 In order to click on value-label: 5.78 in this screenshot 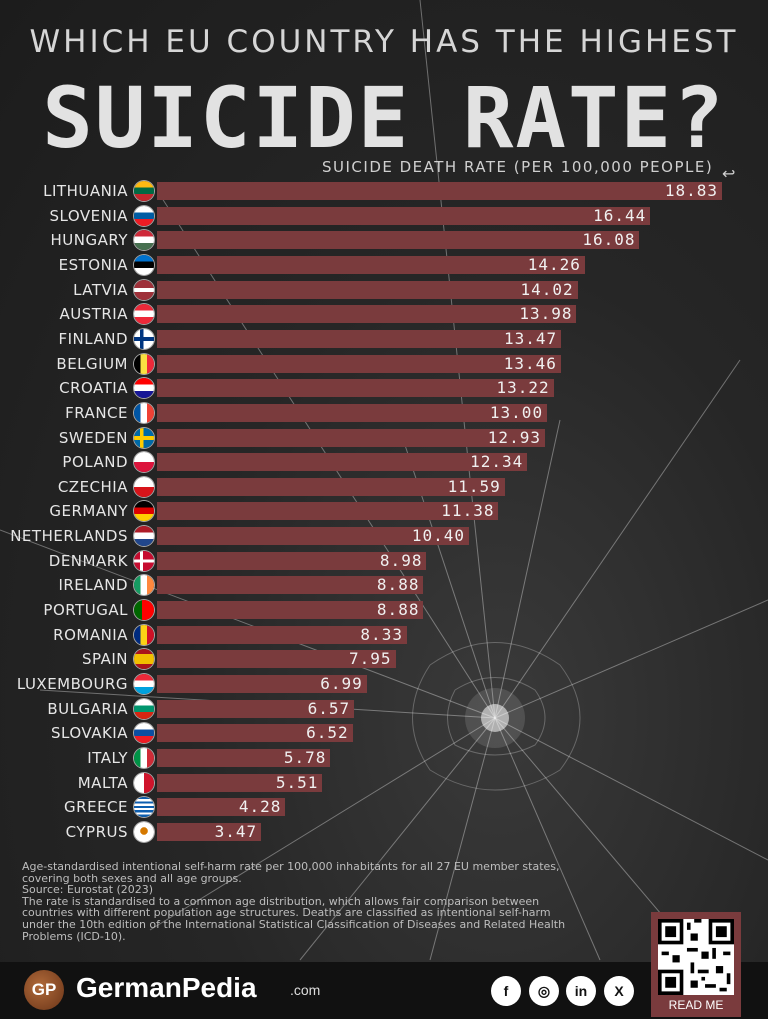, I will do `click(305, 757)`.